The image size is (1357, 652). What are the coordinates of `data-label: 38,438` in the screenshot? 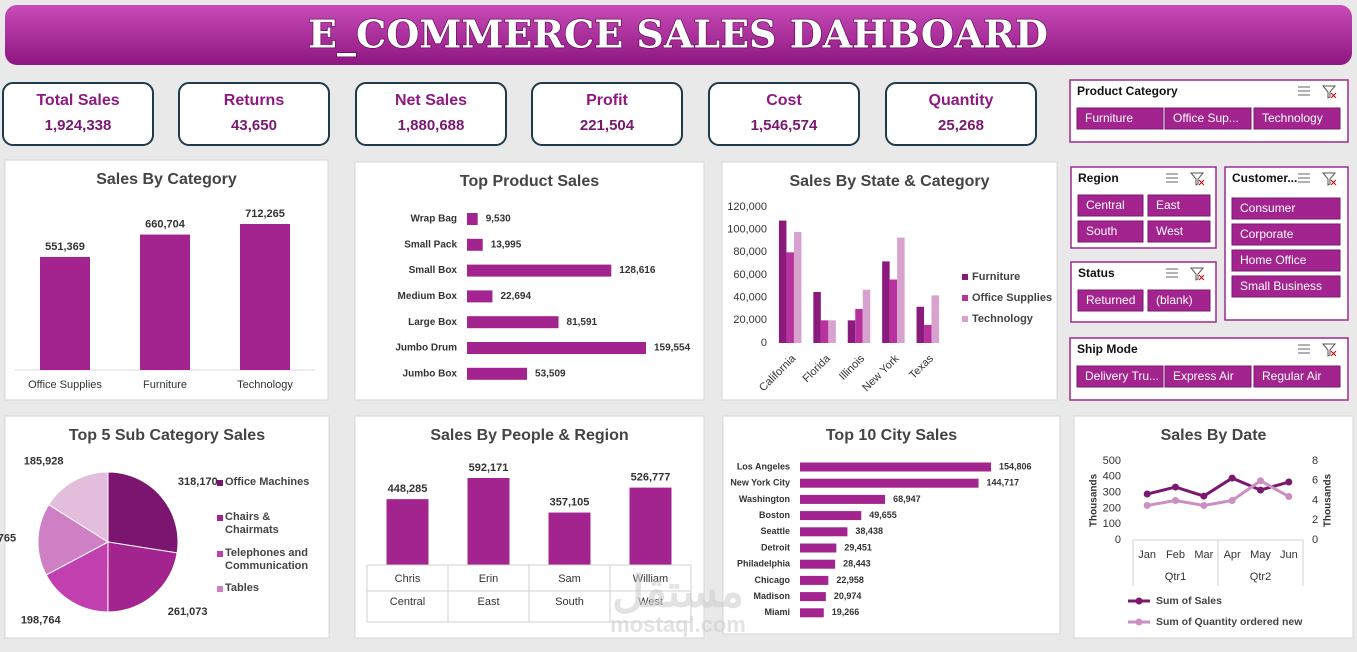 It's located at (869, 531).